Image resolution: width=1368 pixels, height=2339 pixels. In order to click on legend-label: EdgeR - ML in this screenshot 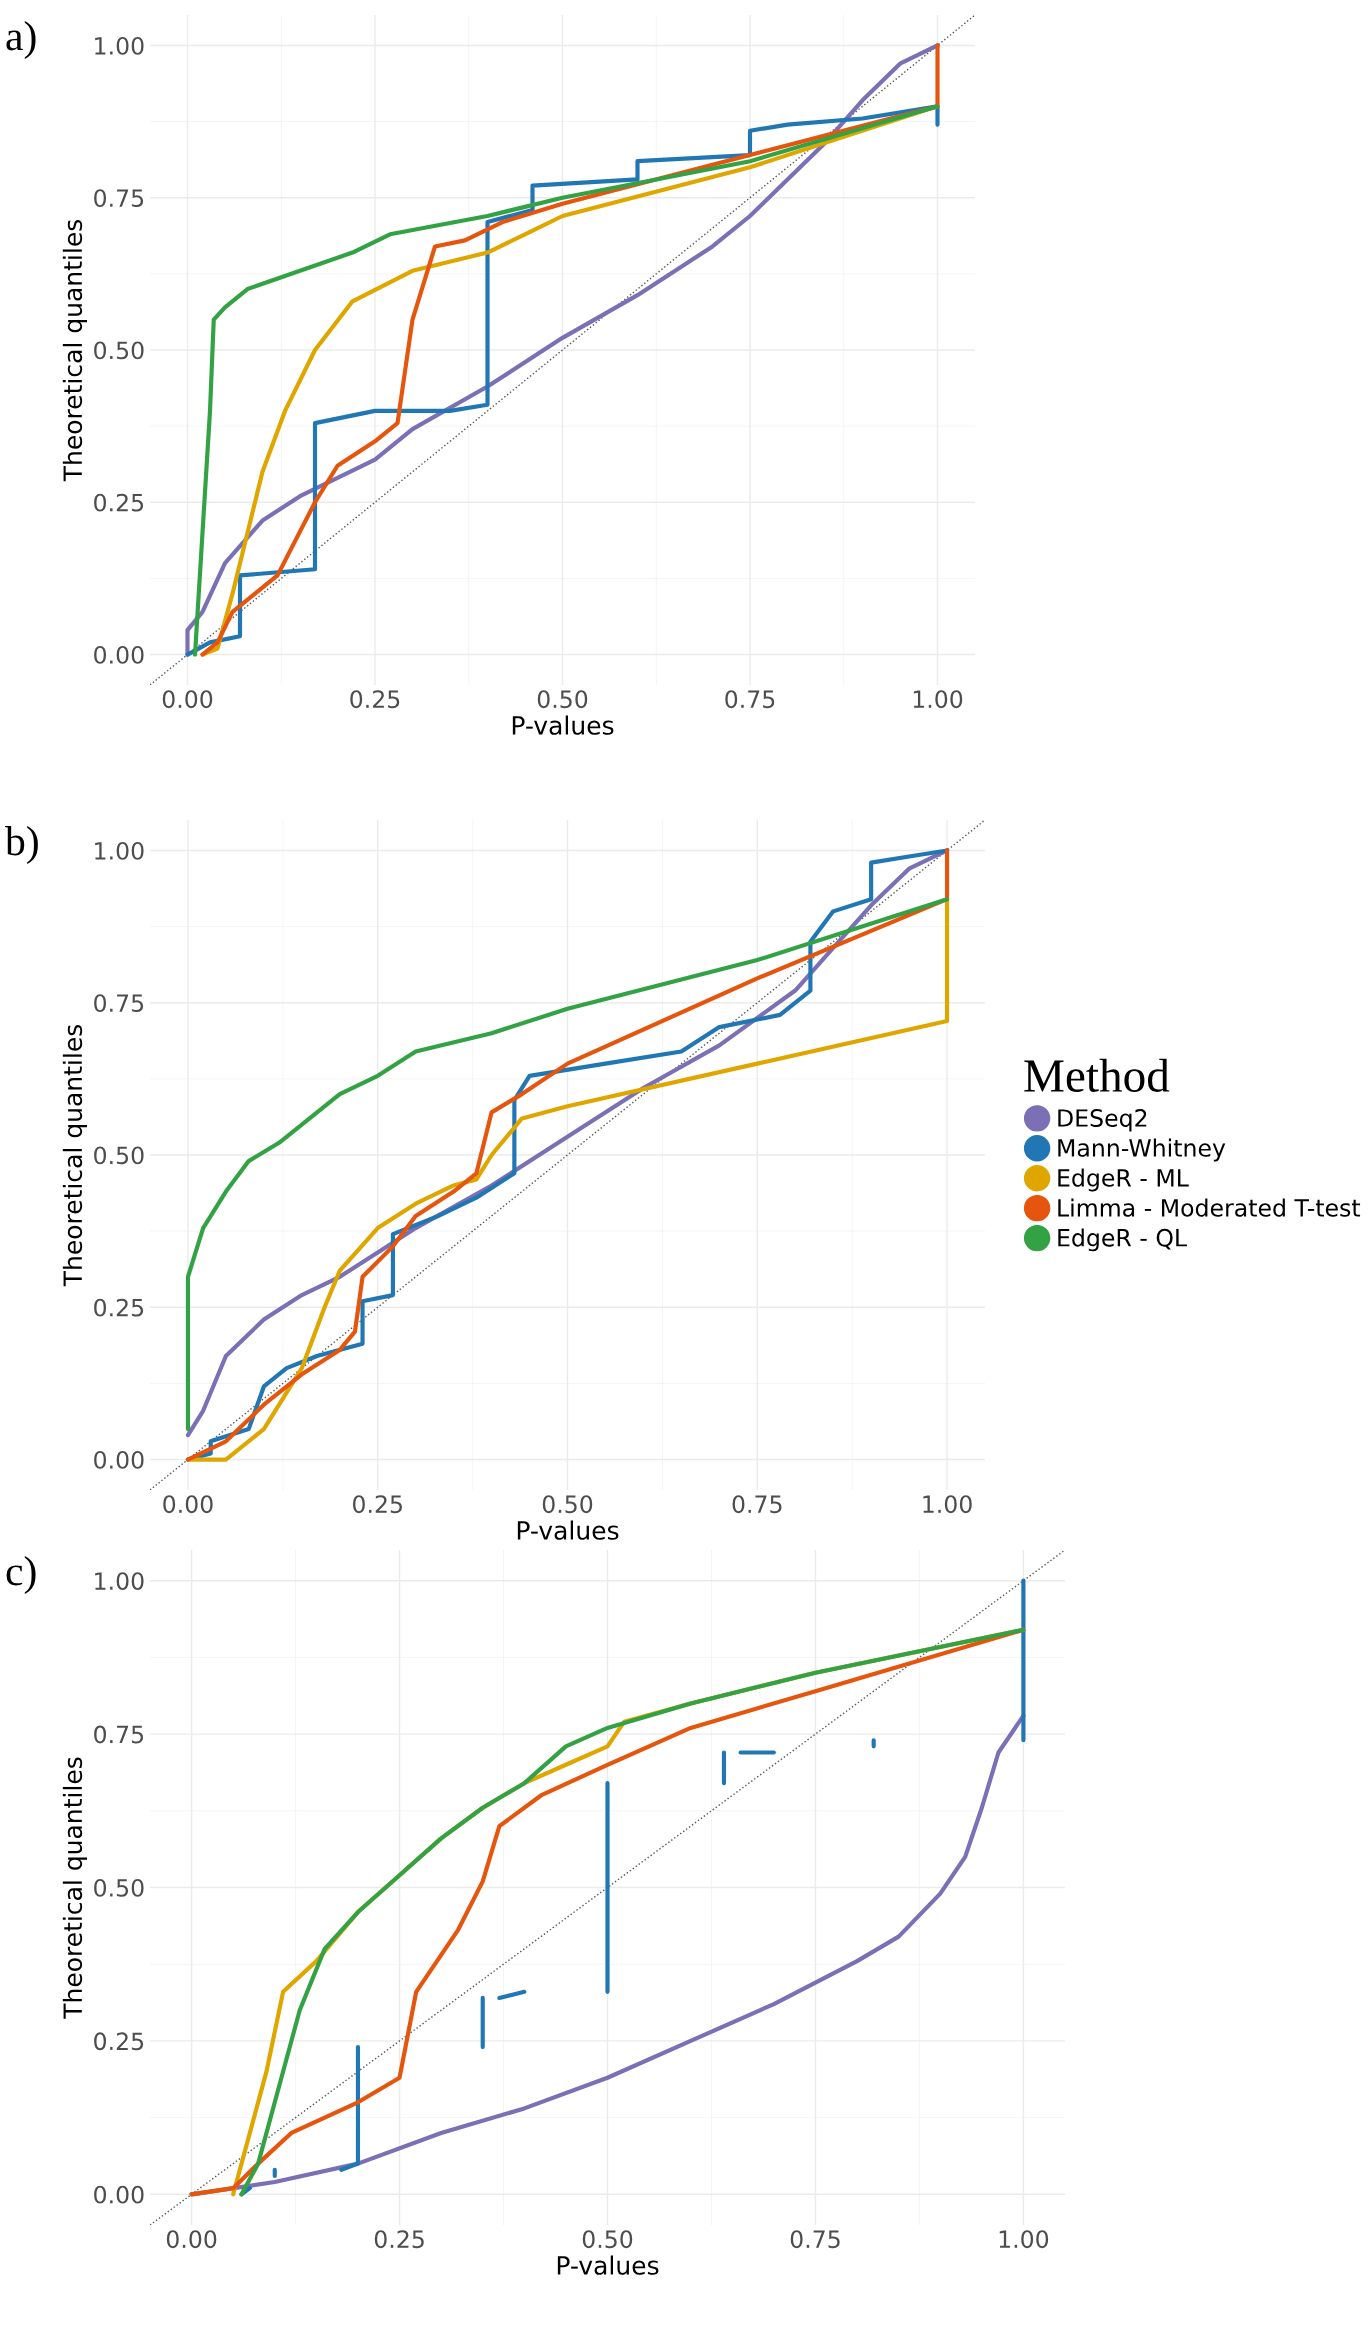, I will do `click(1123, 1180)`.